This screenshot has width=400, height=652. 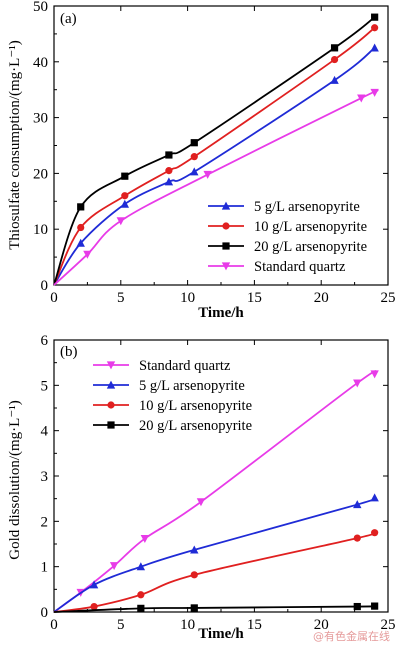 What do you see at coordinates (40, 119) in the screenshot?
I see `y-tick-label: 30` at bounding box center [40, 119].